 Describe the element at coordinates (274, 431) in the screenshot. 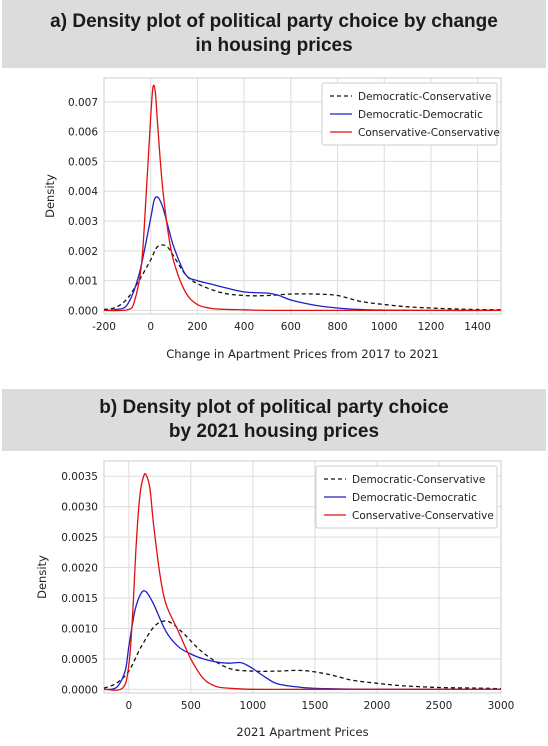

I see `chart-b-title-line-2: by 2021 housing prices` at that location.